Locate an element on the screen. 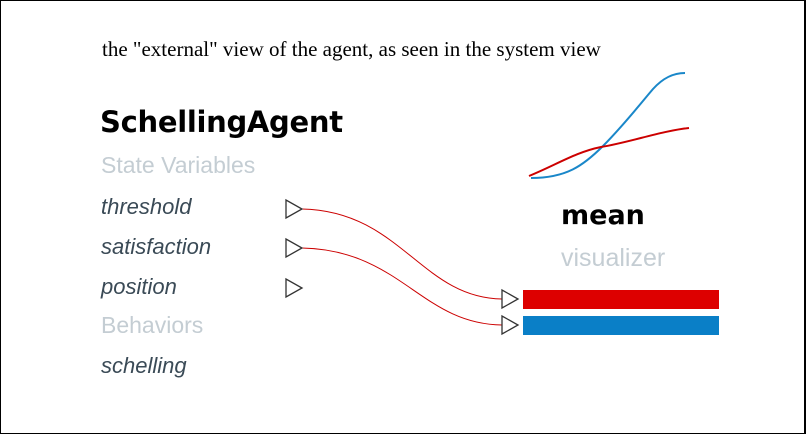  input-port-red-icon is located at coordinates (510, 299).